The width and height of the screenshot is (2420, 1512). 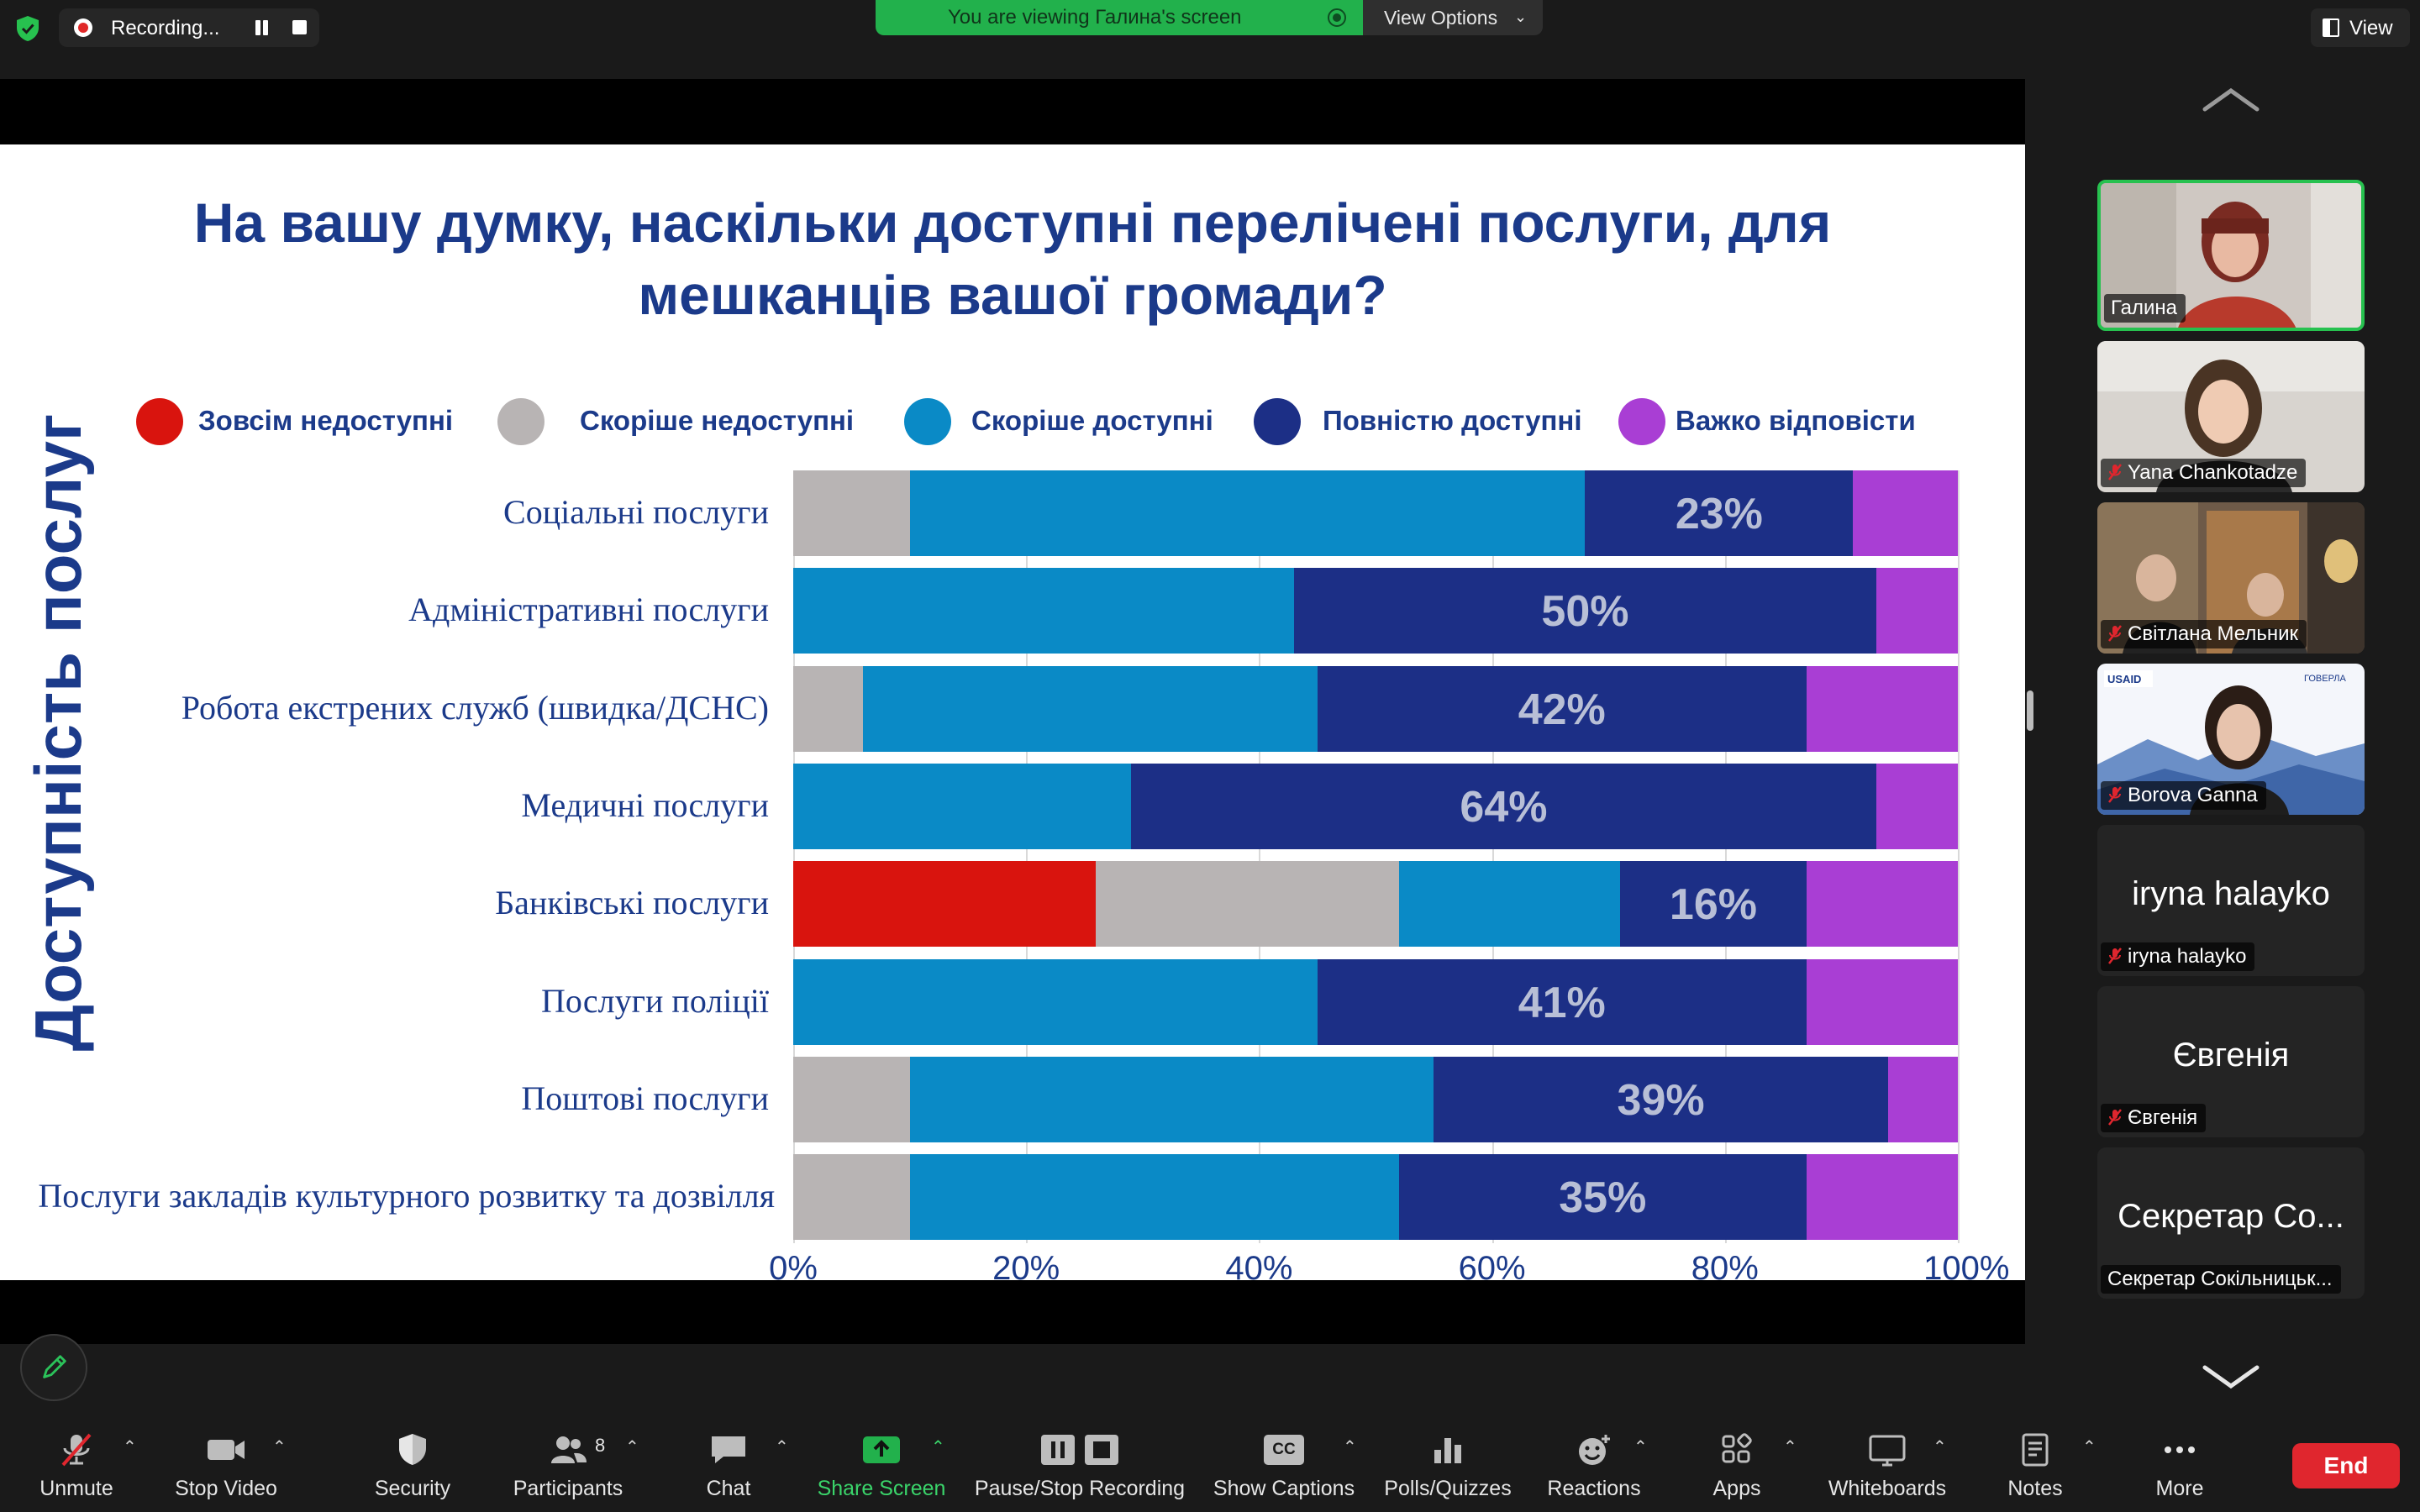 What do you see at coordinates (1441, 18) in the screenshot?
I see `view-options-label: View Options` at bounding box center [1441, 18].